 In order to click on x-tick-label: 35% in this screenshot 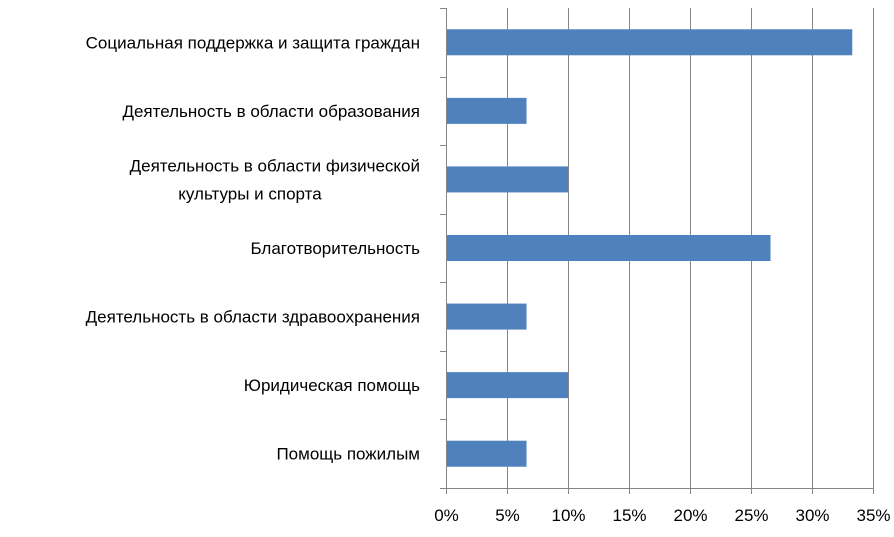, I will do `click(873, 515)`.